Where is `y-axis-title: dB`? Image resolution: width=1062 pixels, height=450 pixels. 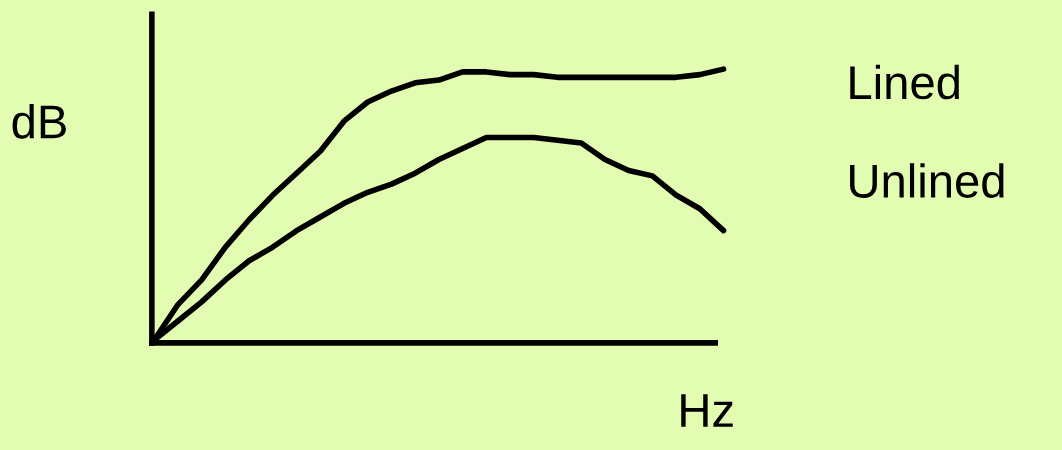
y-axis-title: dB is located at coordinates (39, 121).